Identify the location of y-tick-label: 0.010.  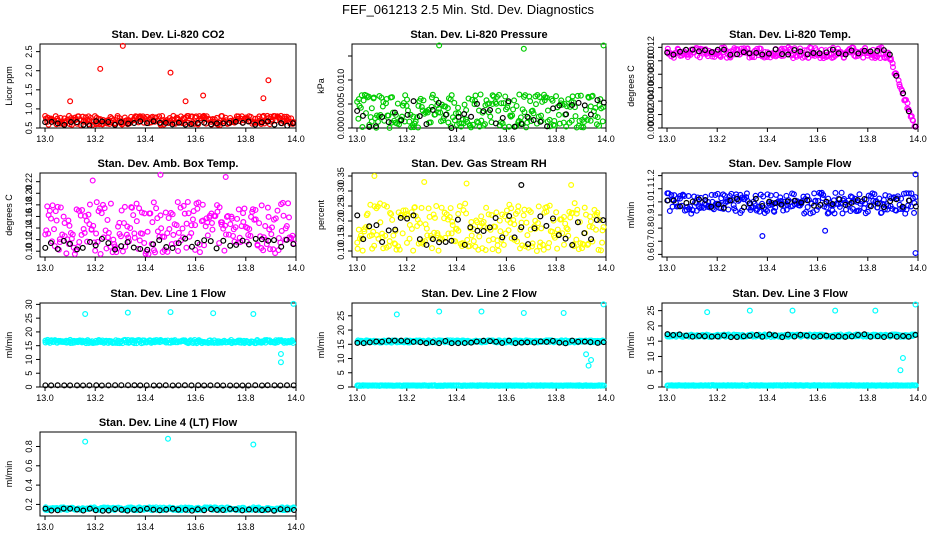
(341, 80).